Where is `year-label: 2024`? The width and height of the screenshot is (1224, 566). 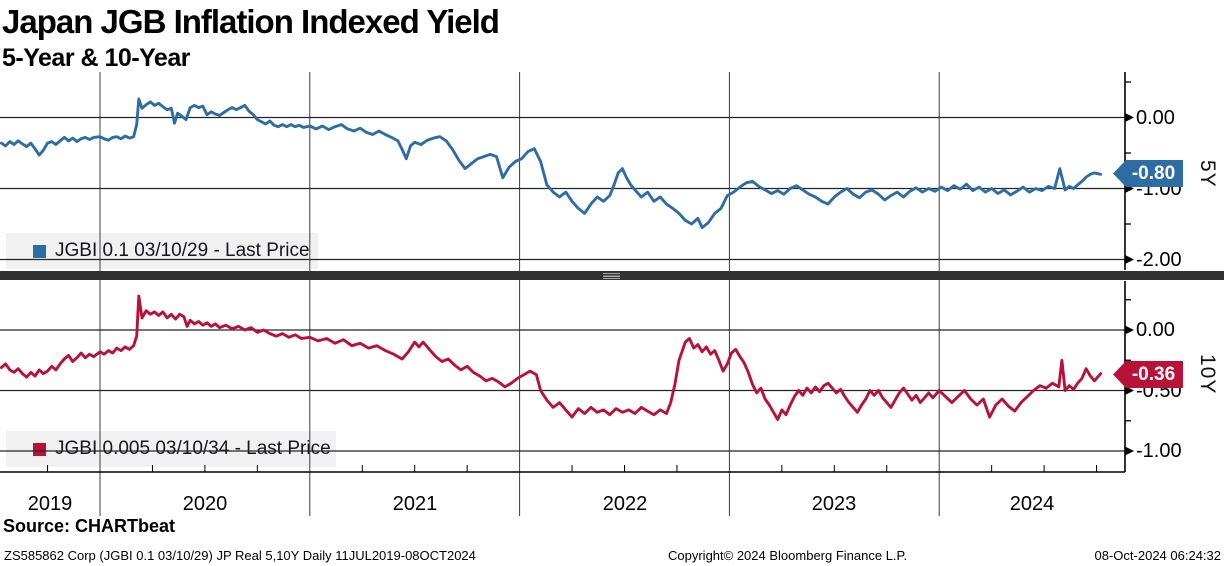 year-label: 2024 is located at coordinates (1032, 504).